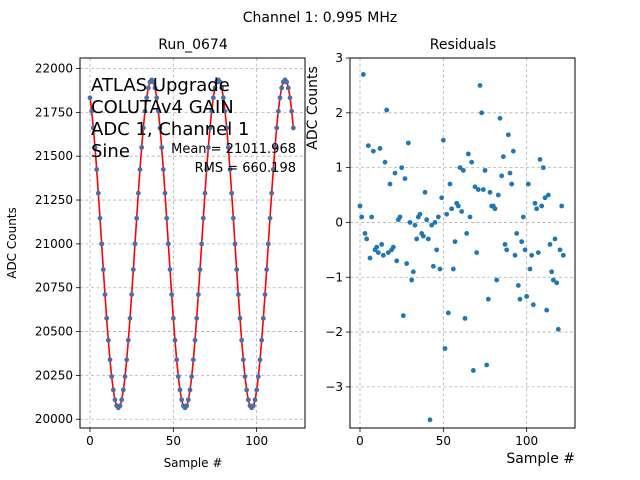 This screenshot has width=640, height=480. What do you see at coordinates (173, 441) in the screenshot?
I see `left-x-tick-label: 50` at bounding box center [173, 441].